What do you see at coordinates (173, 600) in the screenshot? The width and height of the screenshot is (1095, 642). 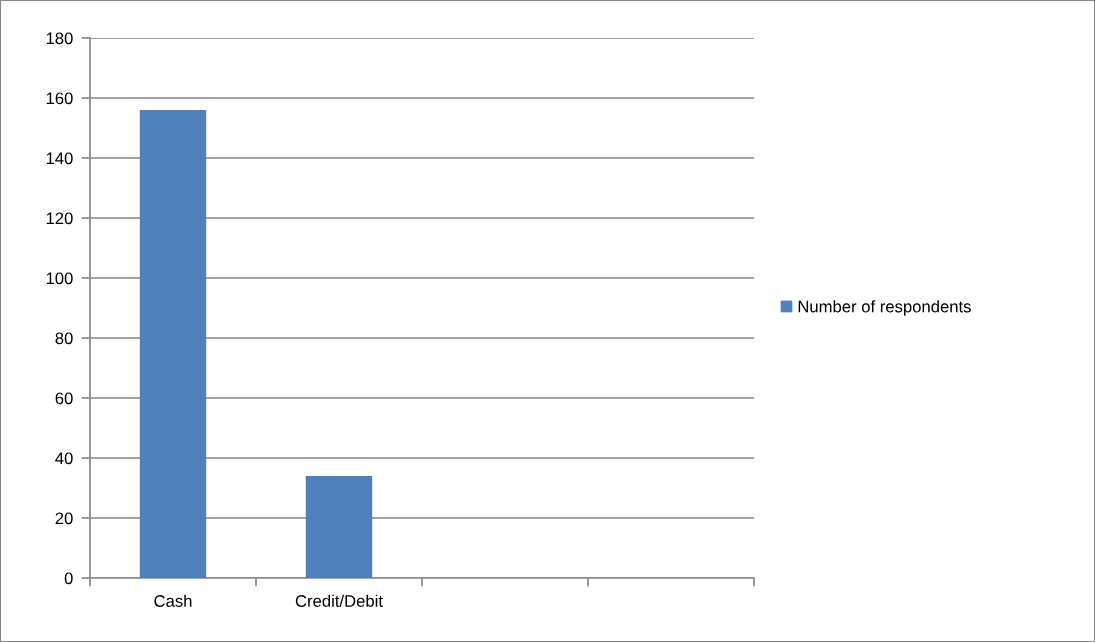 I see `x-tick-label: Cash` at bounding box center [173, 600].